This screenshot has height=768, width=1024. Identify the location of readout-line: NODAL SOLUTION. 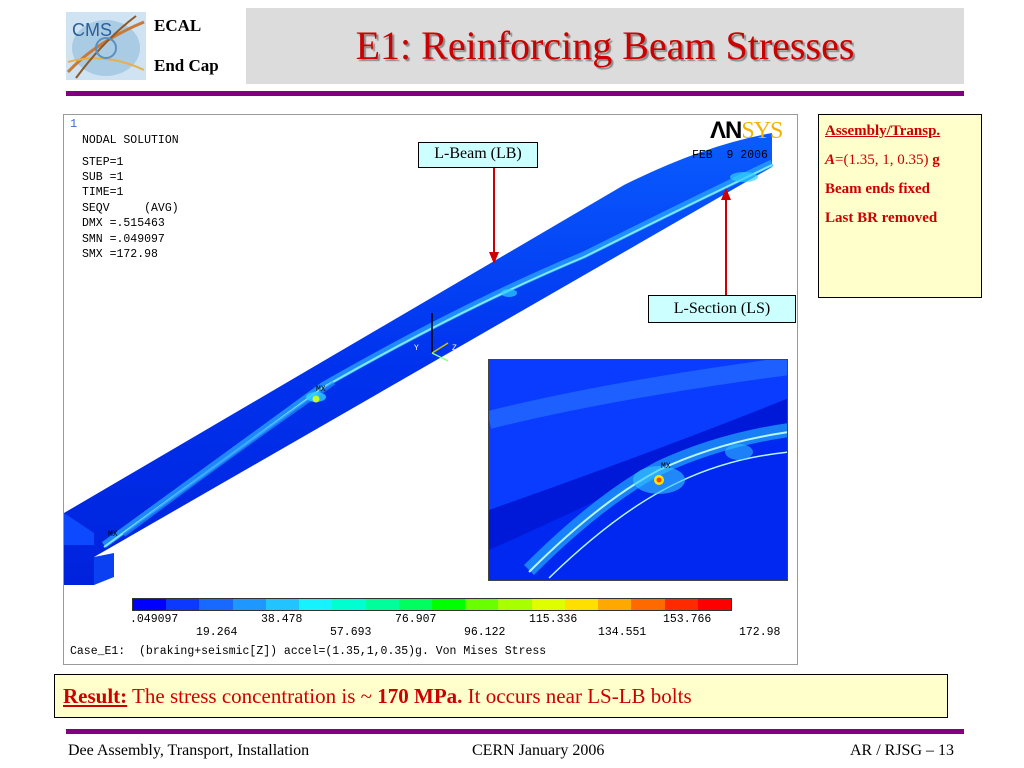
(130, 140).